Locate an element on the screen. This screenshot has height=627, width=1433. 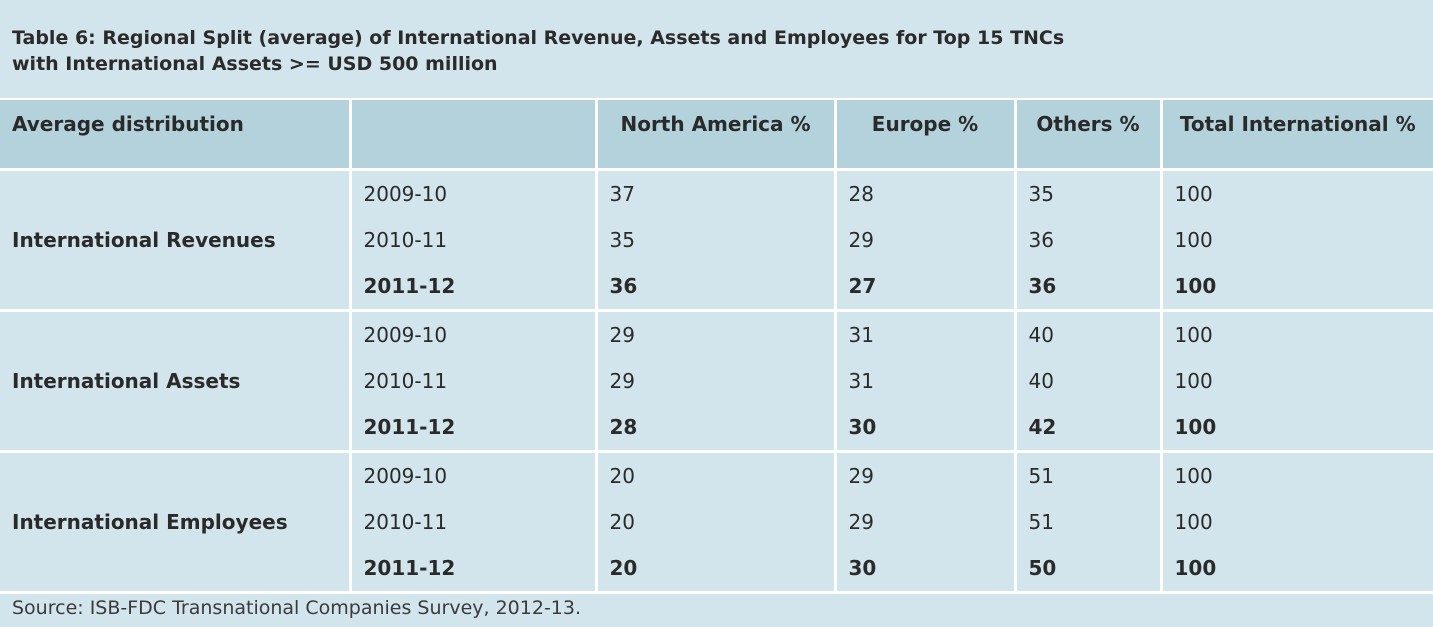
cell-north-america: 37 is located at coordinates (715, 193).